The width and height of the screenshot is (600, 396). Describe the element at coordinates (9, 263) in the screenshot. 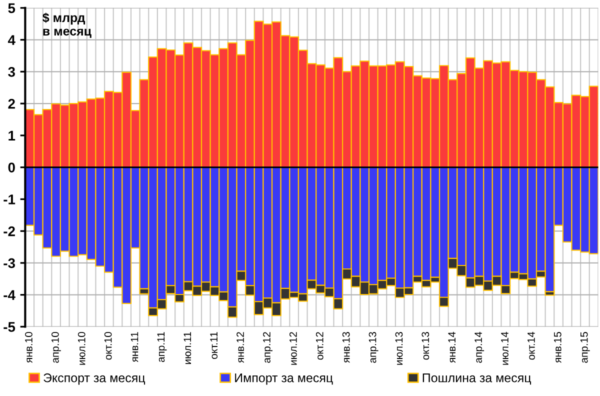

I see `y-tick-label: -3` at that location.